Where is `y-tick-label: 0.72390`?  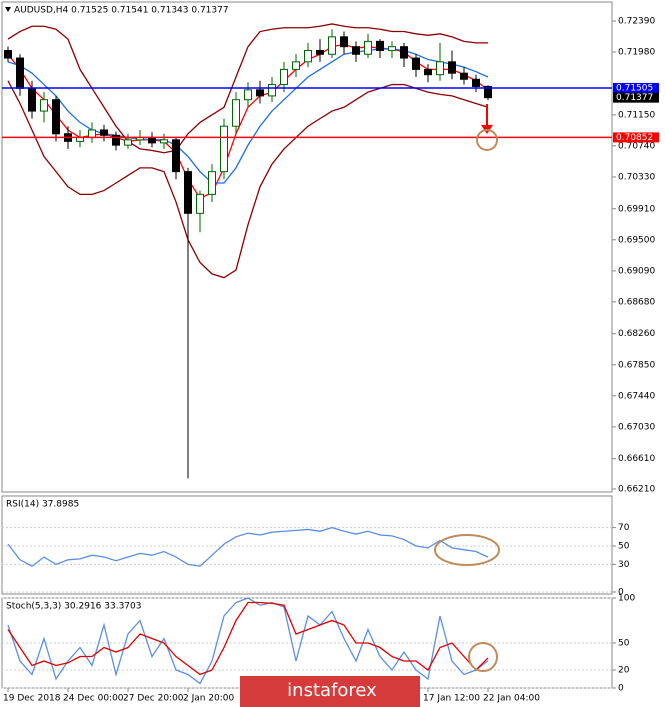
y-tick-label: 0.72390 is located at coordinates (636, 21).